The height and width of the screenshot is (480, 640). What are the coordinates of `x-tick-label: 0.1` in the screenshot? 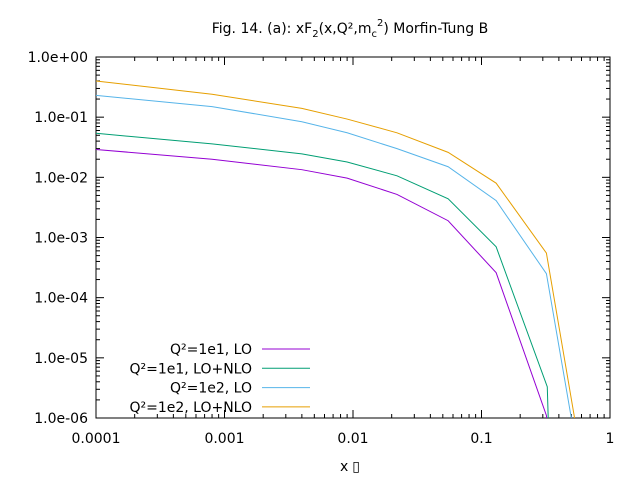 It's located at (481, 439).